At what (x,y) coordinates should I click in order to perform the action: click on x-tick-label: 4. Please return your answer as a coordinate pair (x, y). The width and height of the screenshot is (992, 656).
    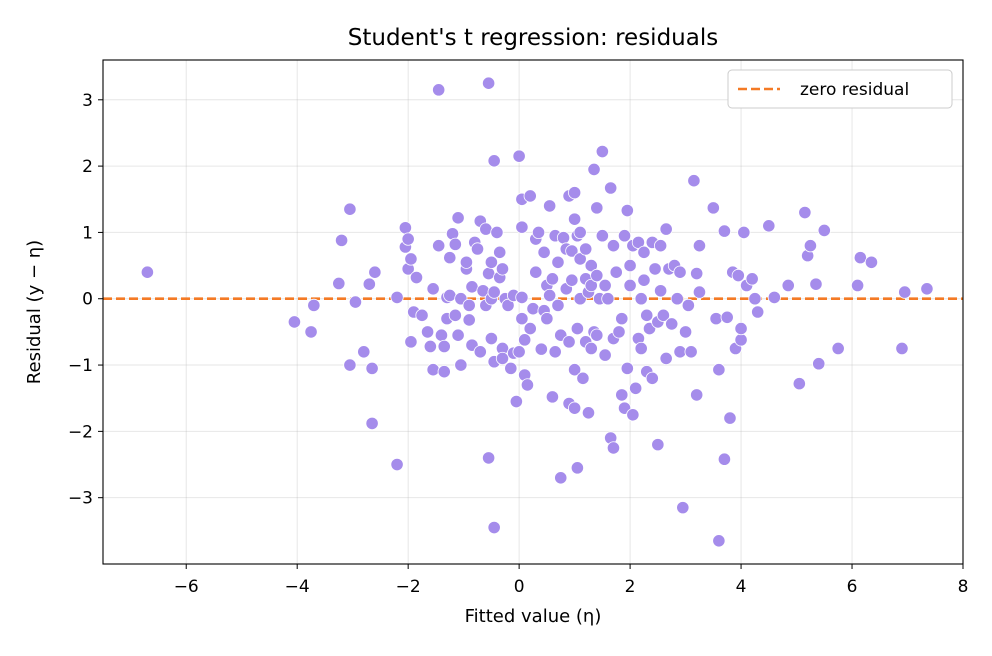
    Looking at the image, I should click on (741, 587).